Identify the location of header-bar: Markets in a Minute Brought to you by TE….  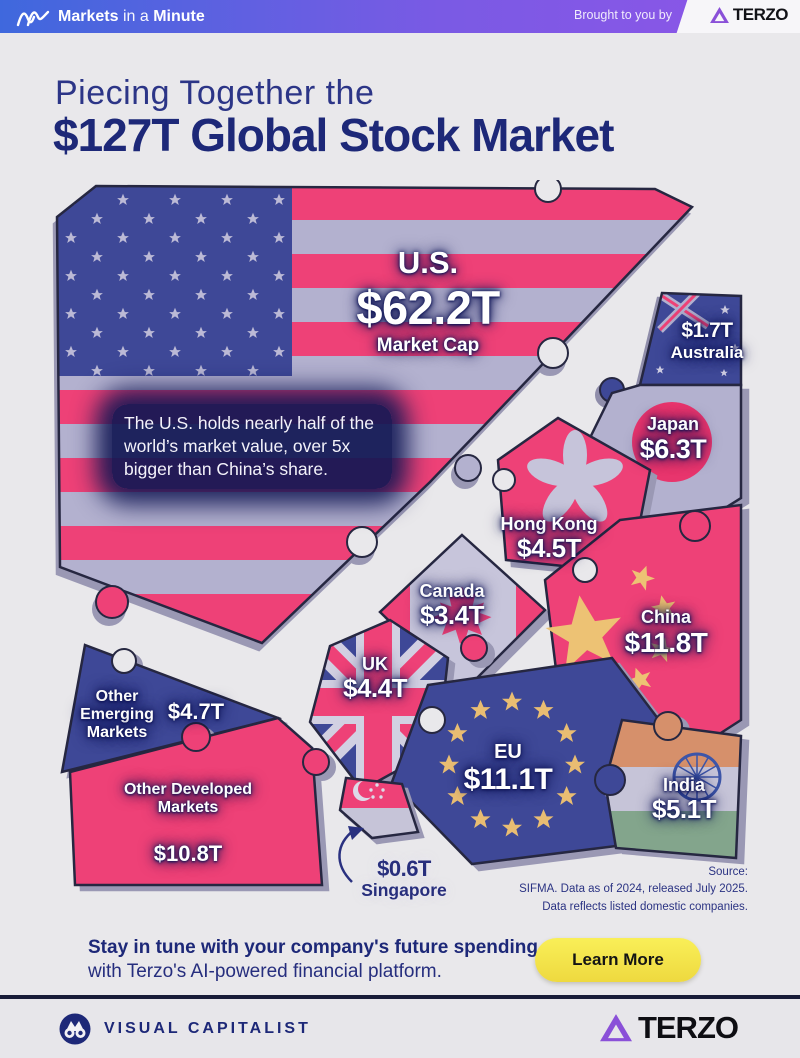
(400, 16).